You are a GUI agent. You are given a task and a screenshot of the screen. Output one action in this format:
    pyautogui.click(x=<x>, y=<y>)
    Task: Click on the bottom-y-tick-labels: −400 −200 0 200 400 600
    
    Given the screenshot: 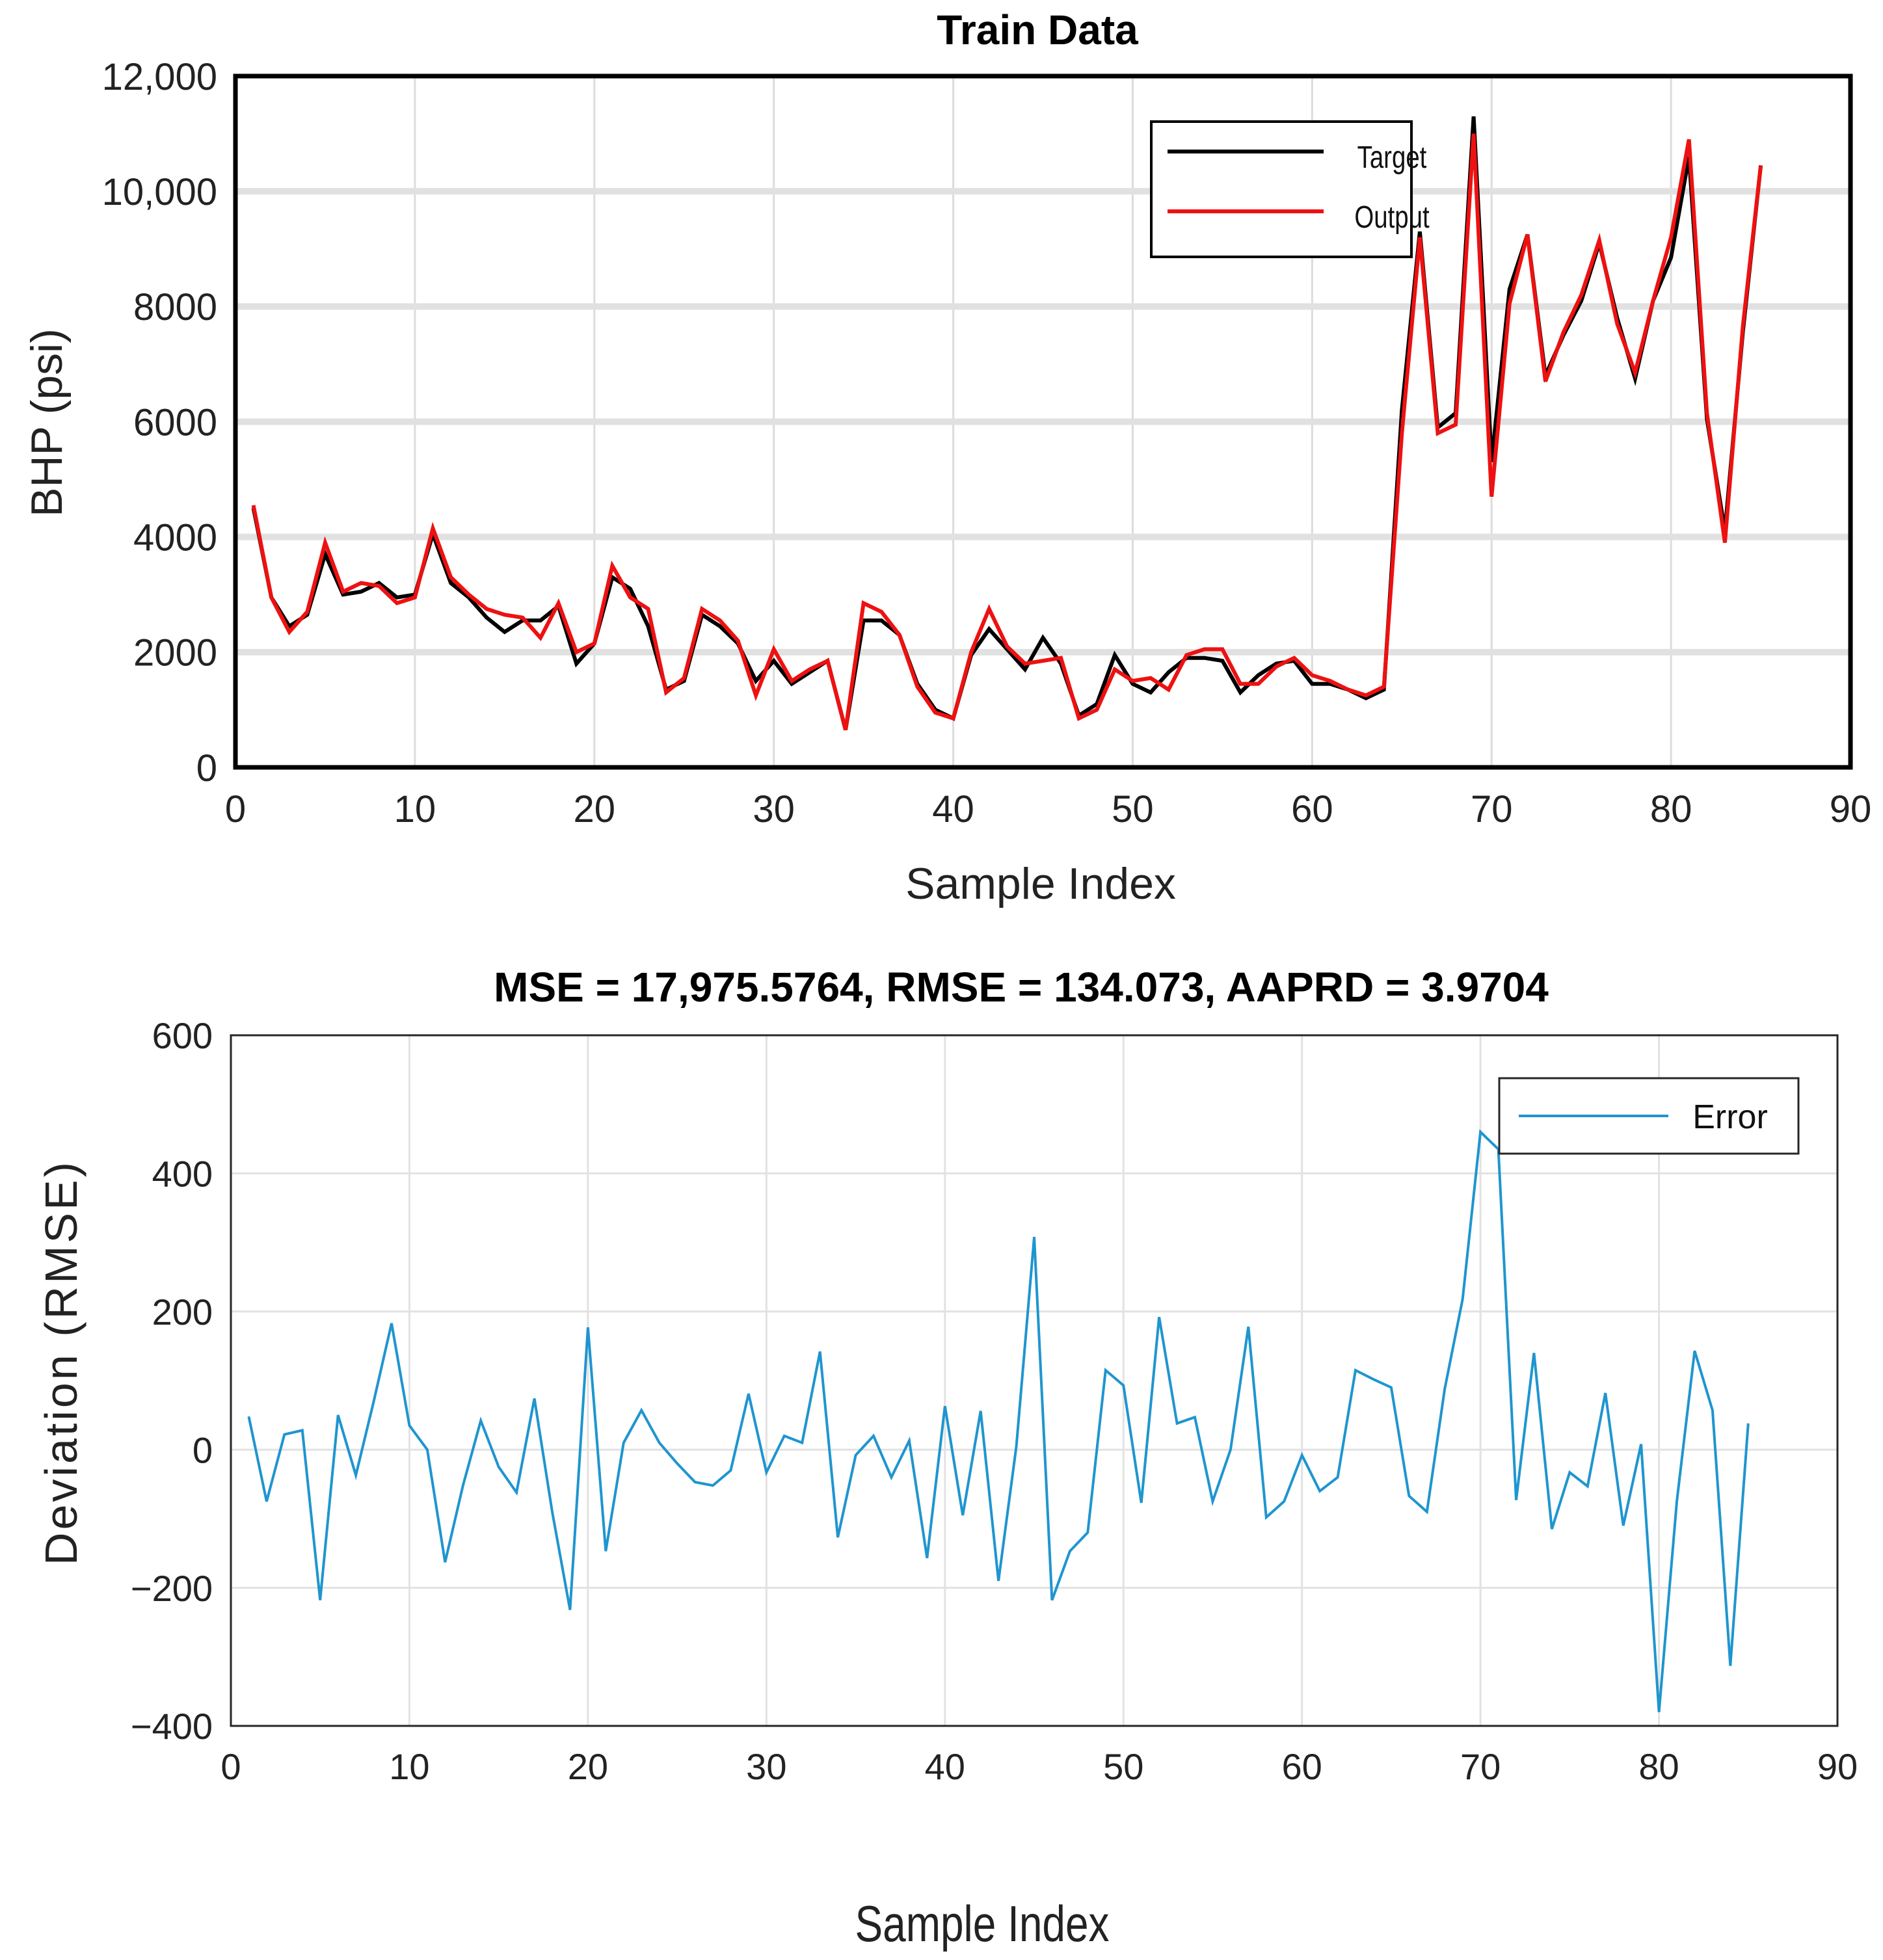 What is the action you would take?
    pyautogui.click(x=172, y=1381)
    